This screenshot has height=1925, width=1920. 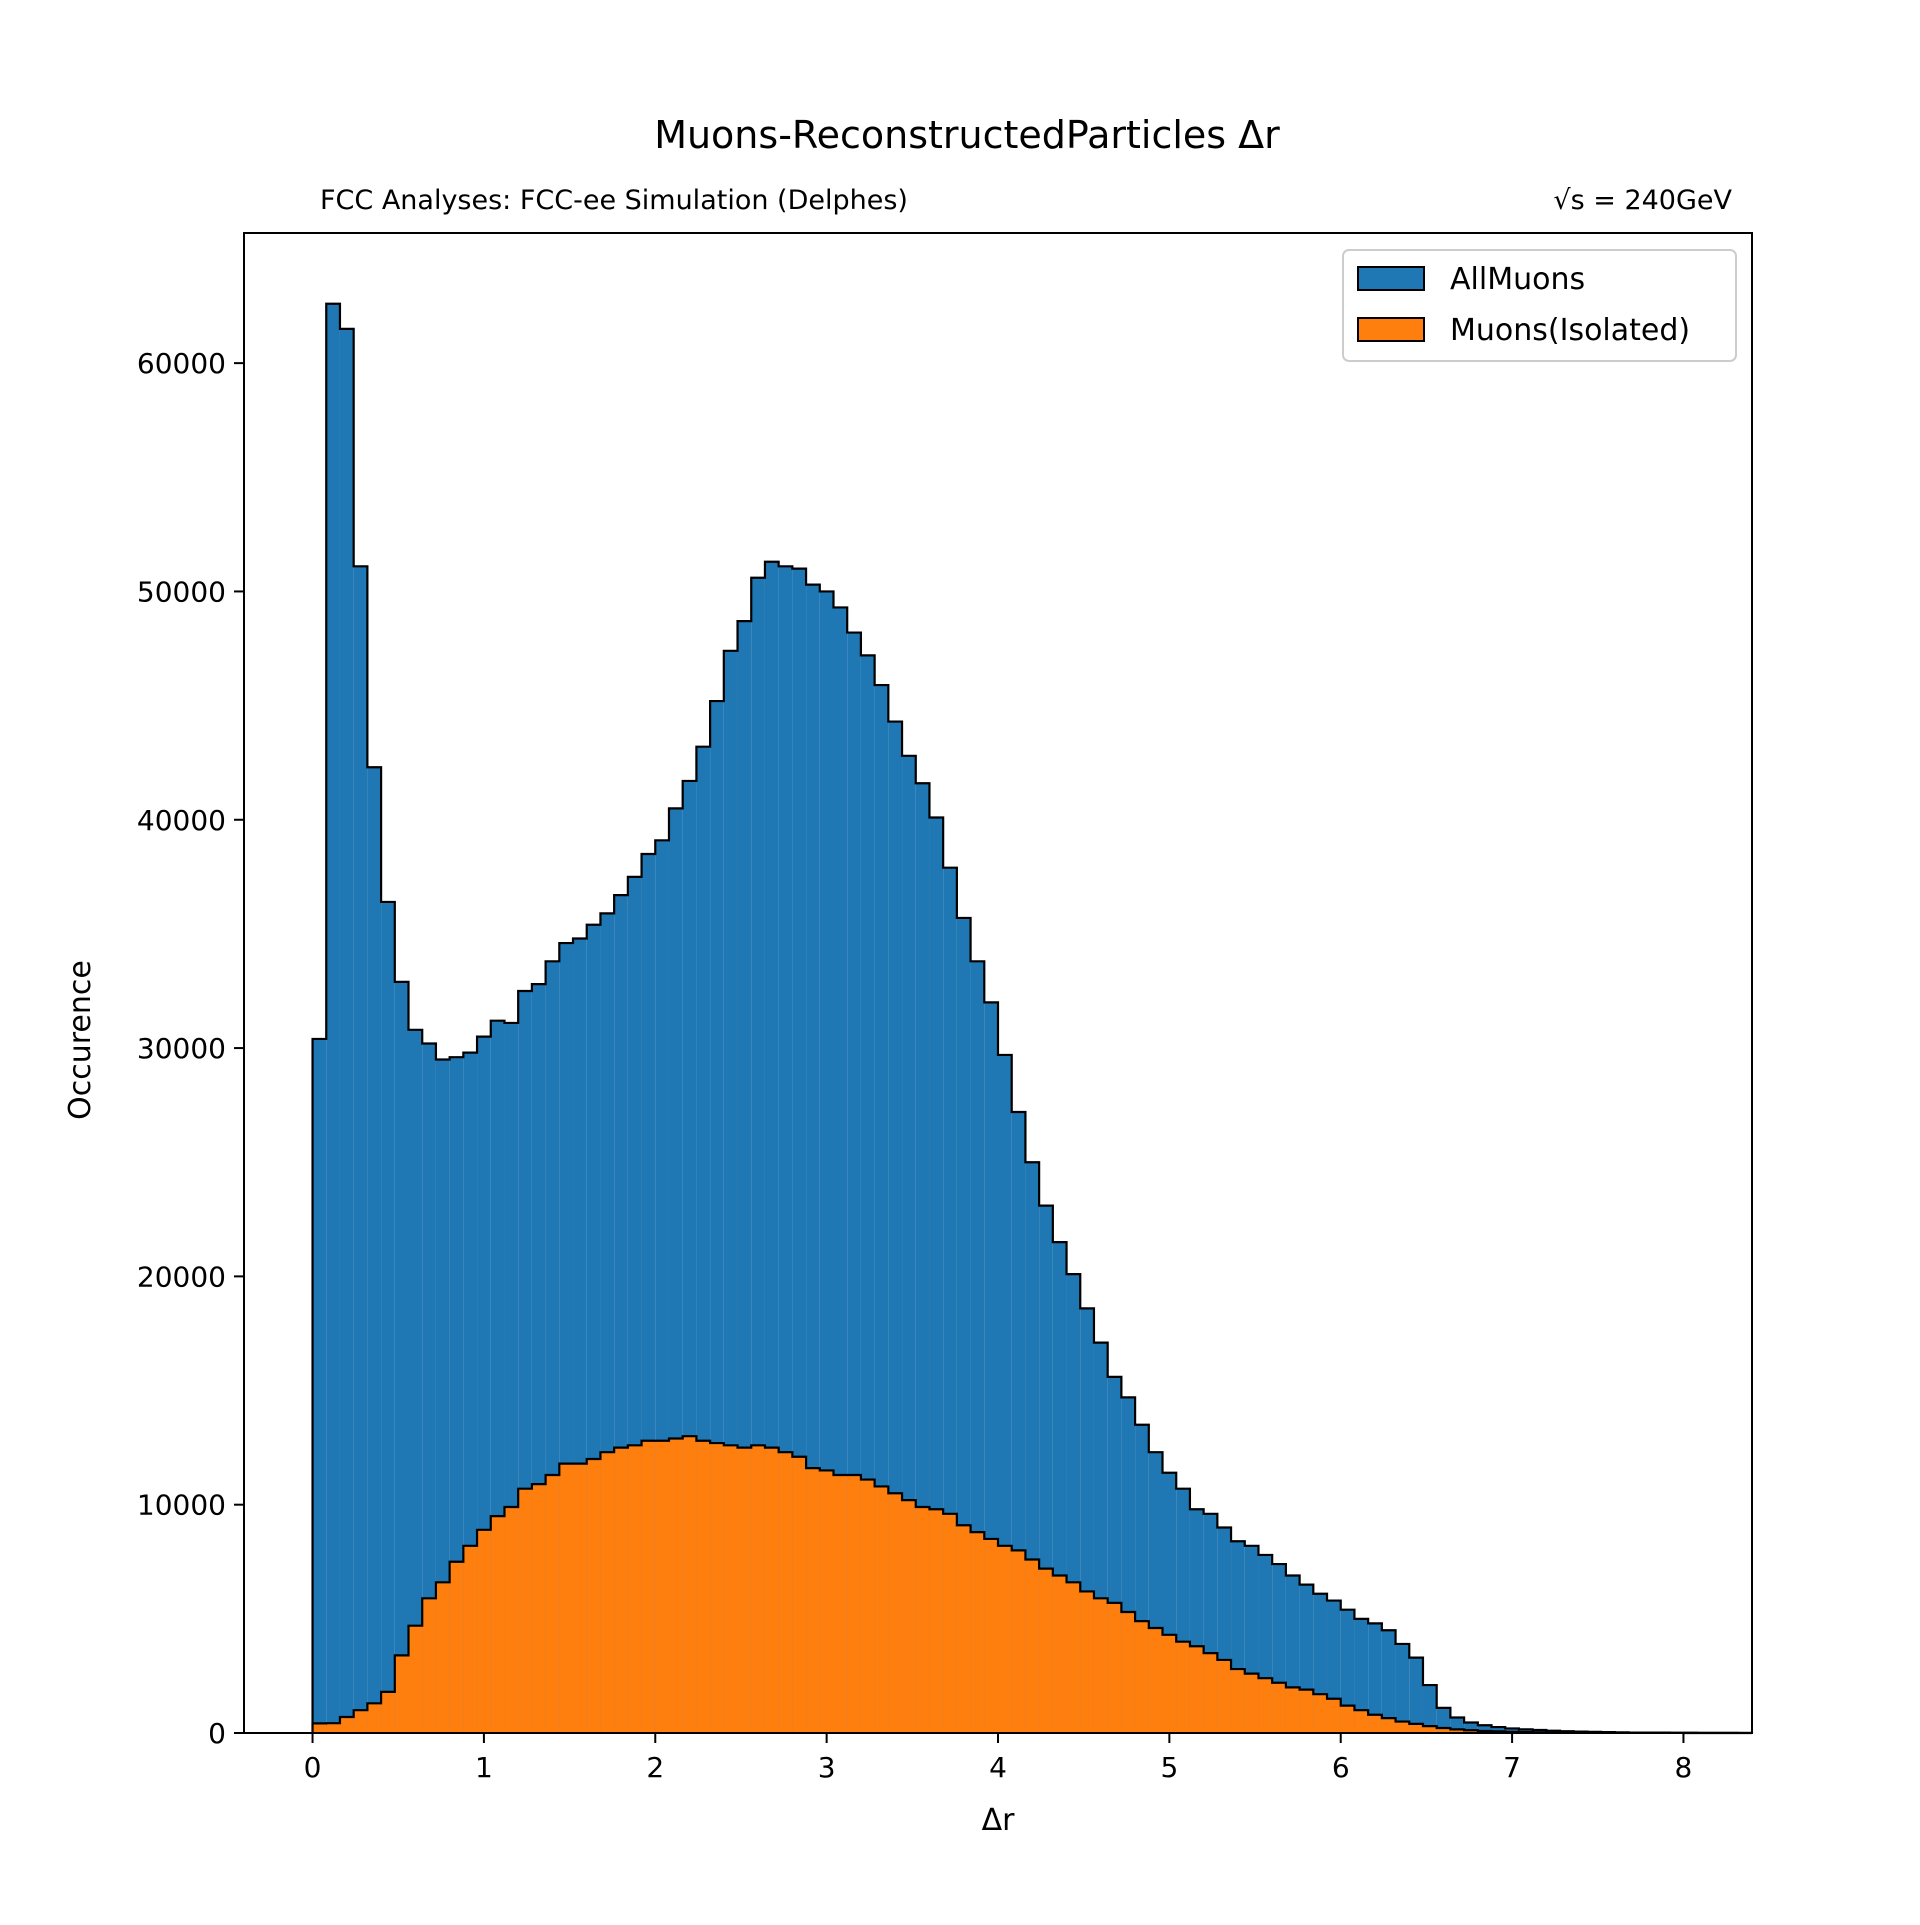 What do you see at coordinates (313, 1767) in the screenshot?
I see `x-tick-label: 0` at bounding box center [313, 1767].